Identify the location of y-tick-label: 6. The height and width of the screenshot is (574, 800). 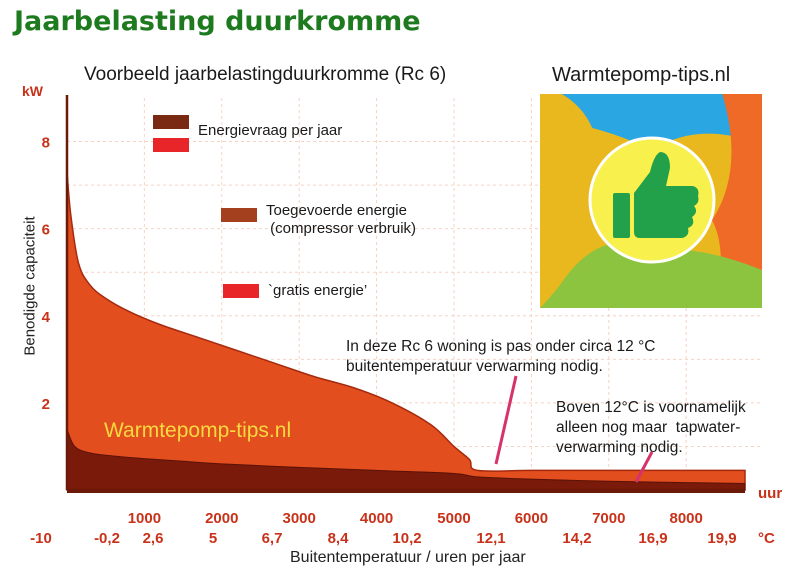
(46, 230).